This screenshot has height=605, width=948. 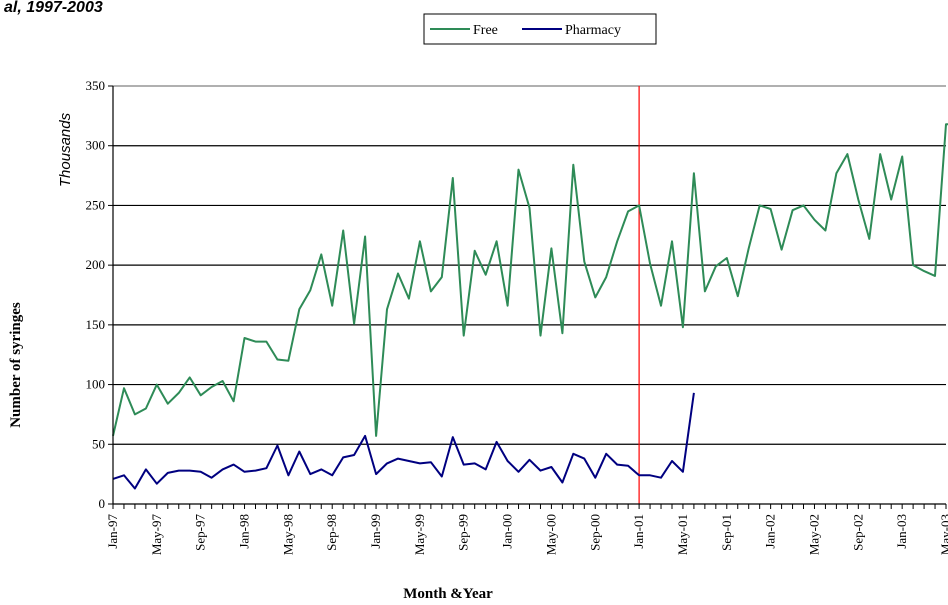 I want to click on x-tick-label-May-99: May-99, so click(x=419, y=534).